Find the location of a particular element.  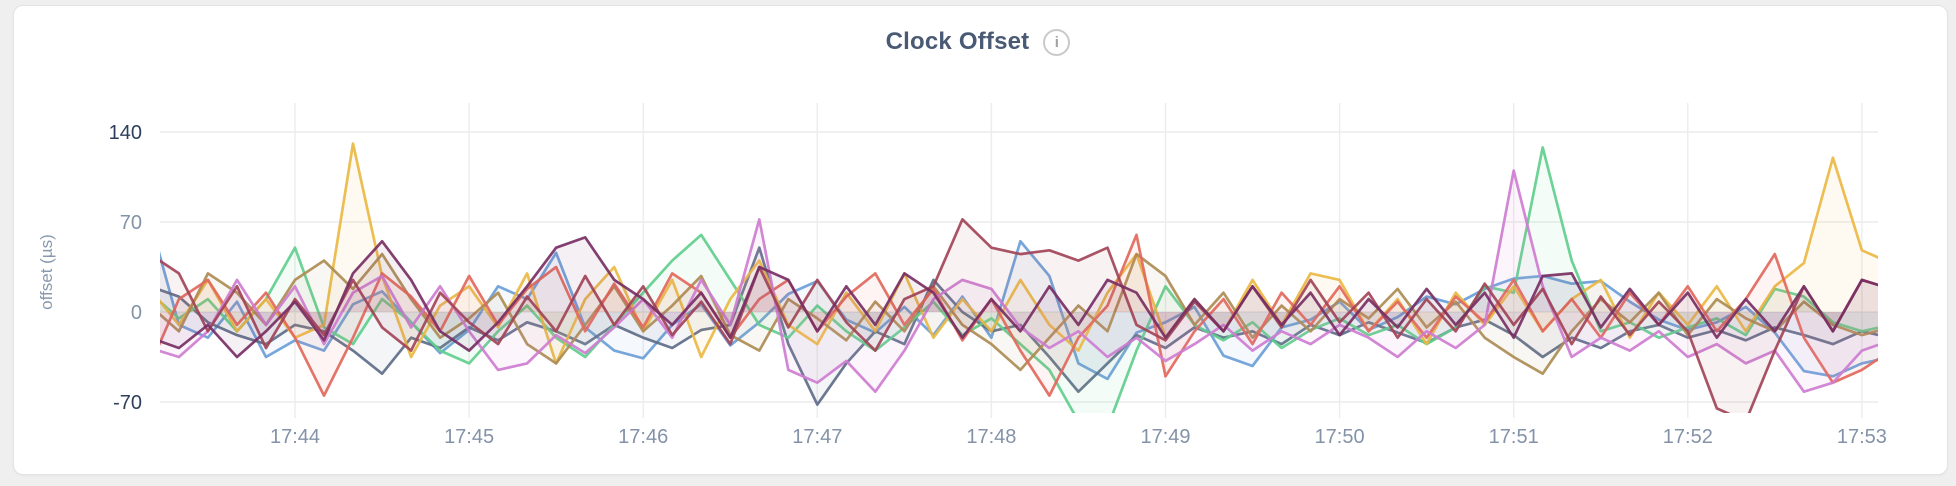

y-axis-tick-label: -70 is located at coordinates (127, 403).